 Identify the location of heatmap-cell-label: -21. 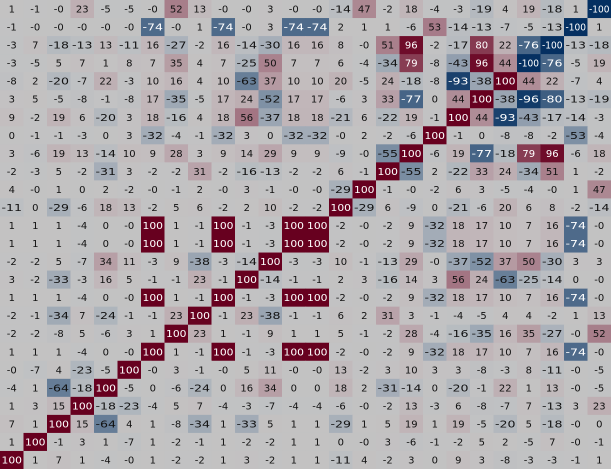
(341, 118).